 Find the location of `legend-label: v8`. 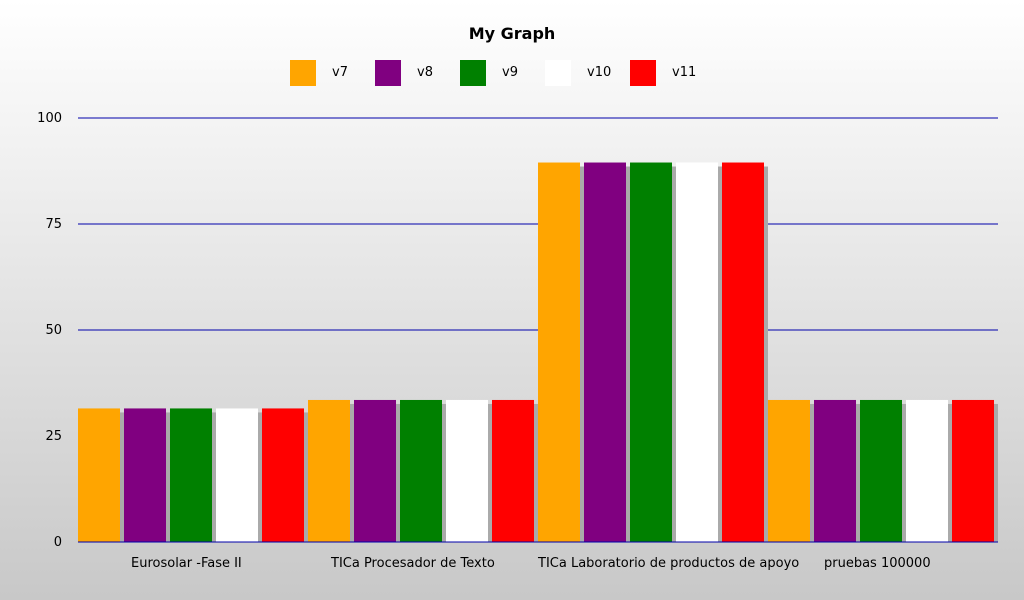

legend-label: v8 is located at coordinates (425, 72).